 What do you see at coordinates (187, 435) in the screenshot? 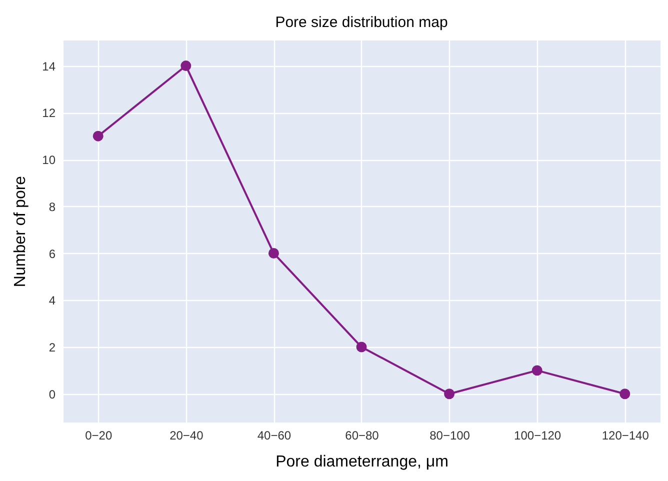
I see `x-tick-label: 20−40` at bounding box center [187, 435].